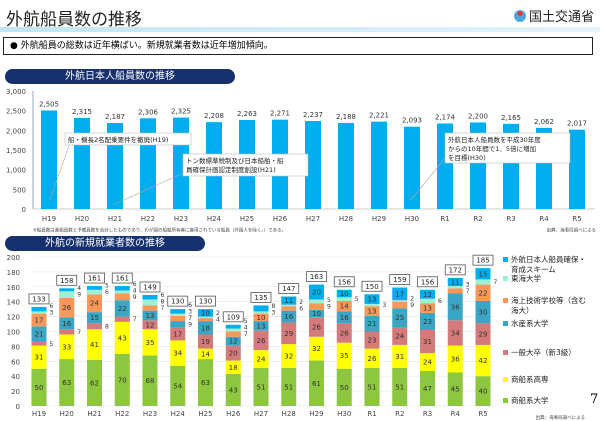  What do you see at coordinates (214, 116) in the screenshot?
I see `data-label: 2,208` at bounding box center [214, 116].